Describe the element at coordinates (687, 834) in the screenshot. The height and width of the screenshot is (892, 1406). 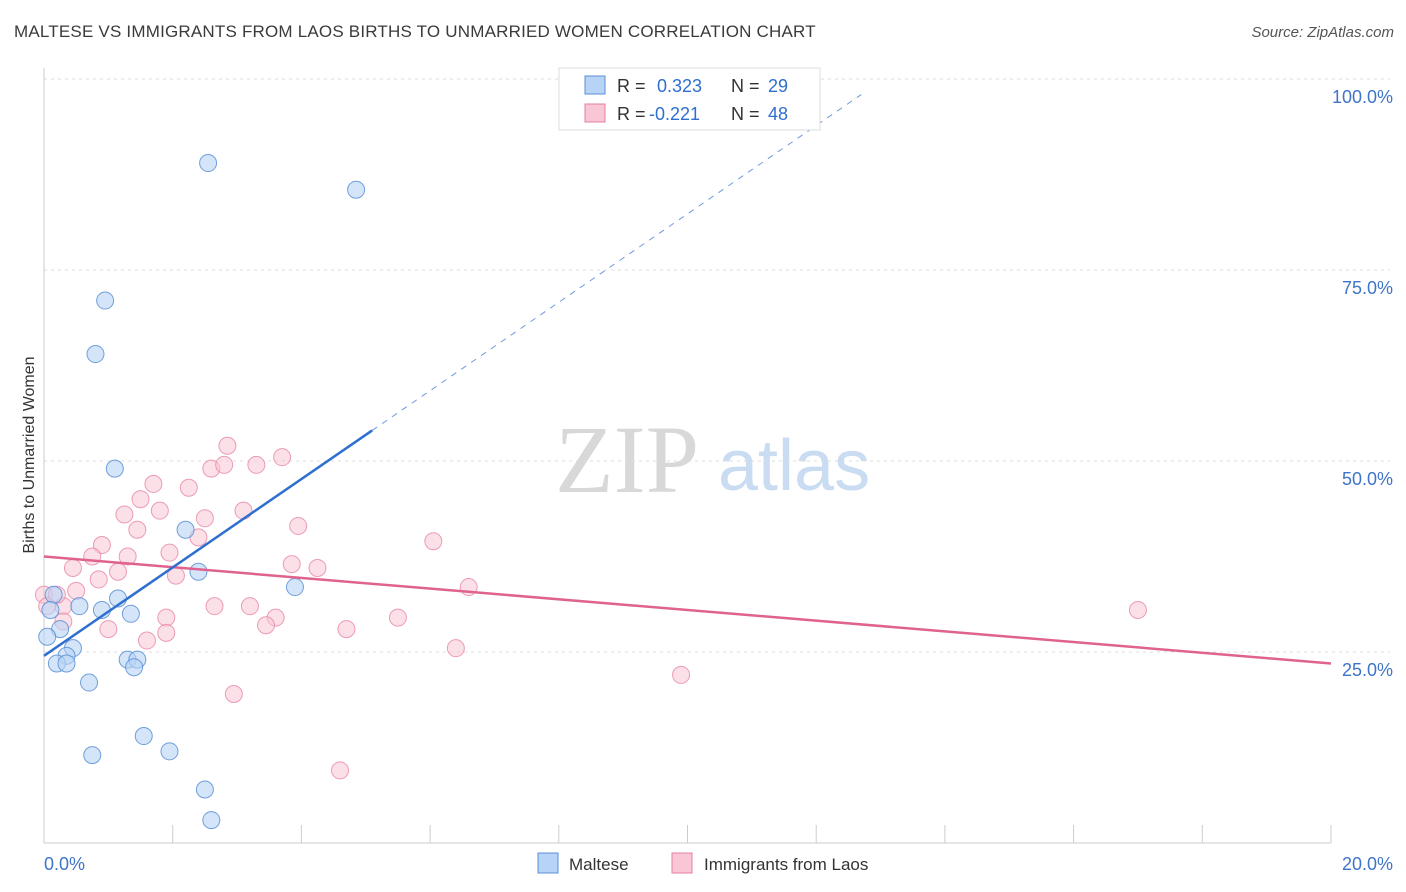
I see `x-ticks` at that location.